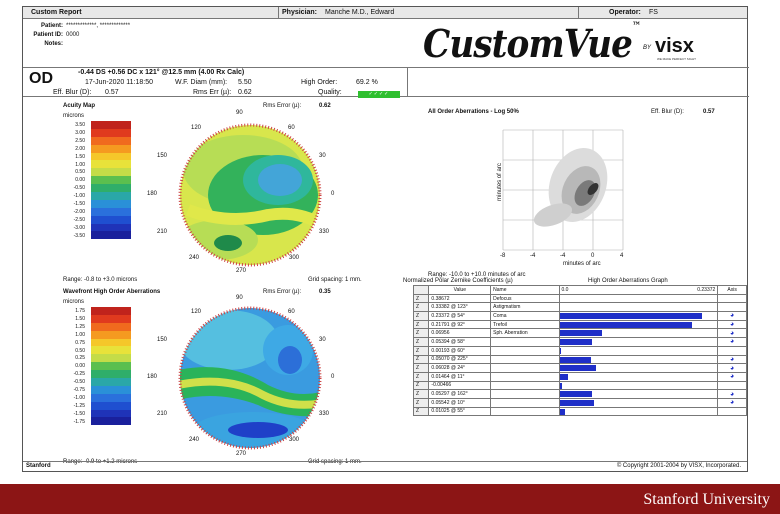  Describe the element at coordinates (525, 316) in the screenshot. I see `zernike-name: Coma` at that location.